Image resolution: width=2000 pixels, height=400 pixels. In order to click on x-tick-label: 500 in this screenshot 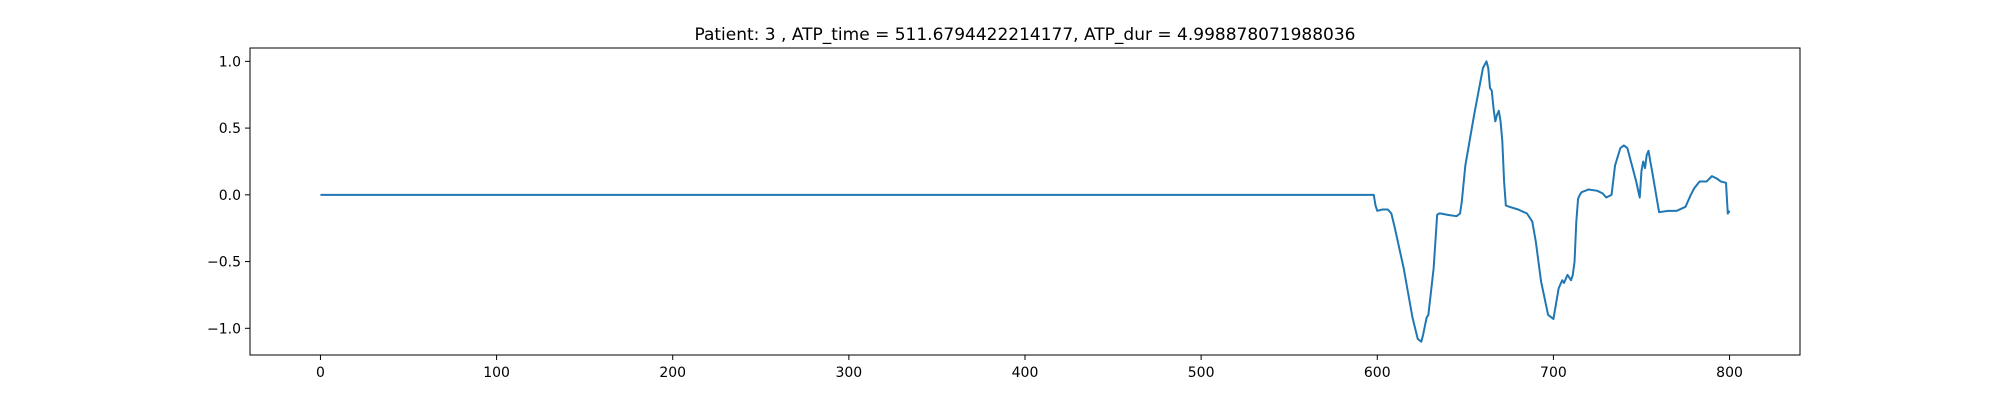, I will do `click(1201, 373)`.